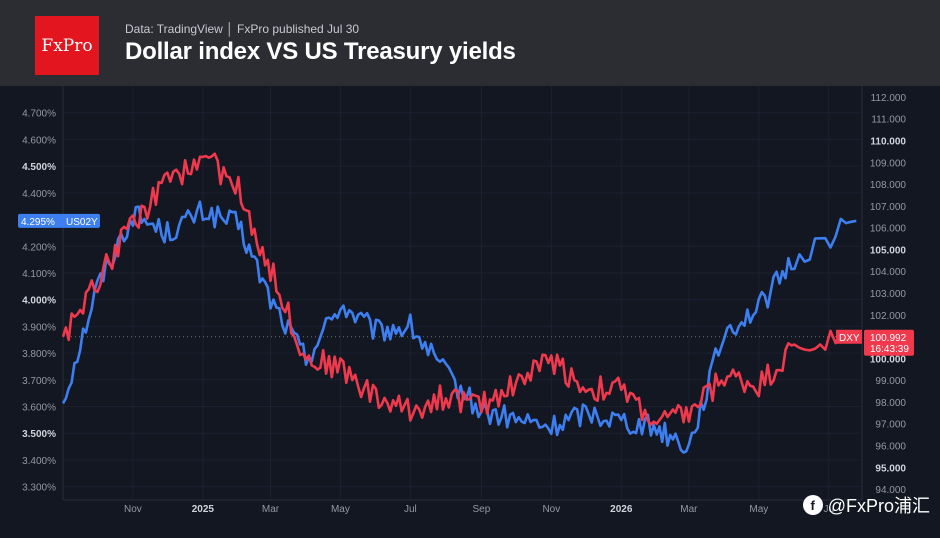 This screenshot has height=538, width=940. Describe the element at coordinates (888, 163) in the screenshot. I see `right-tick-label: 109.000` at that location.